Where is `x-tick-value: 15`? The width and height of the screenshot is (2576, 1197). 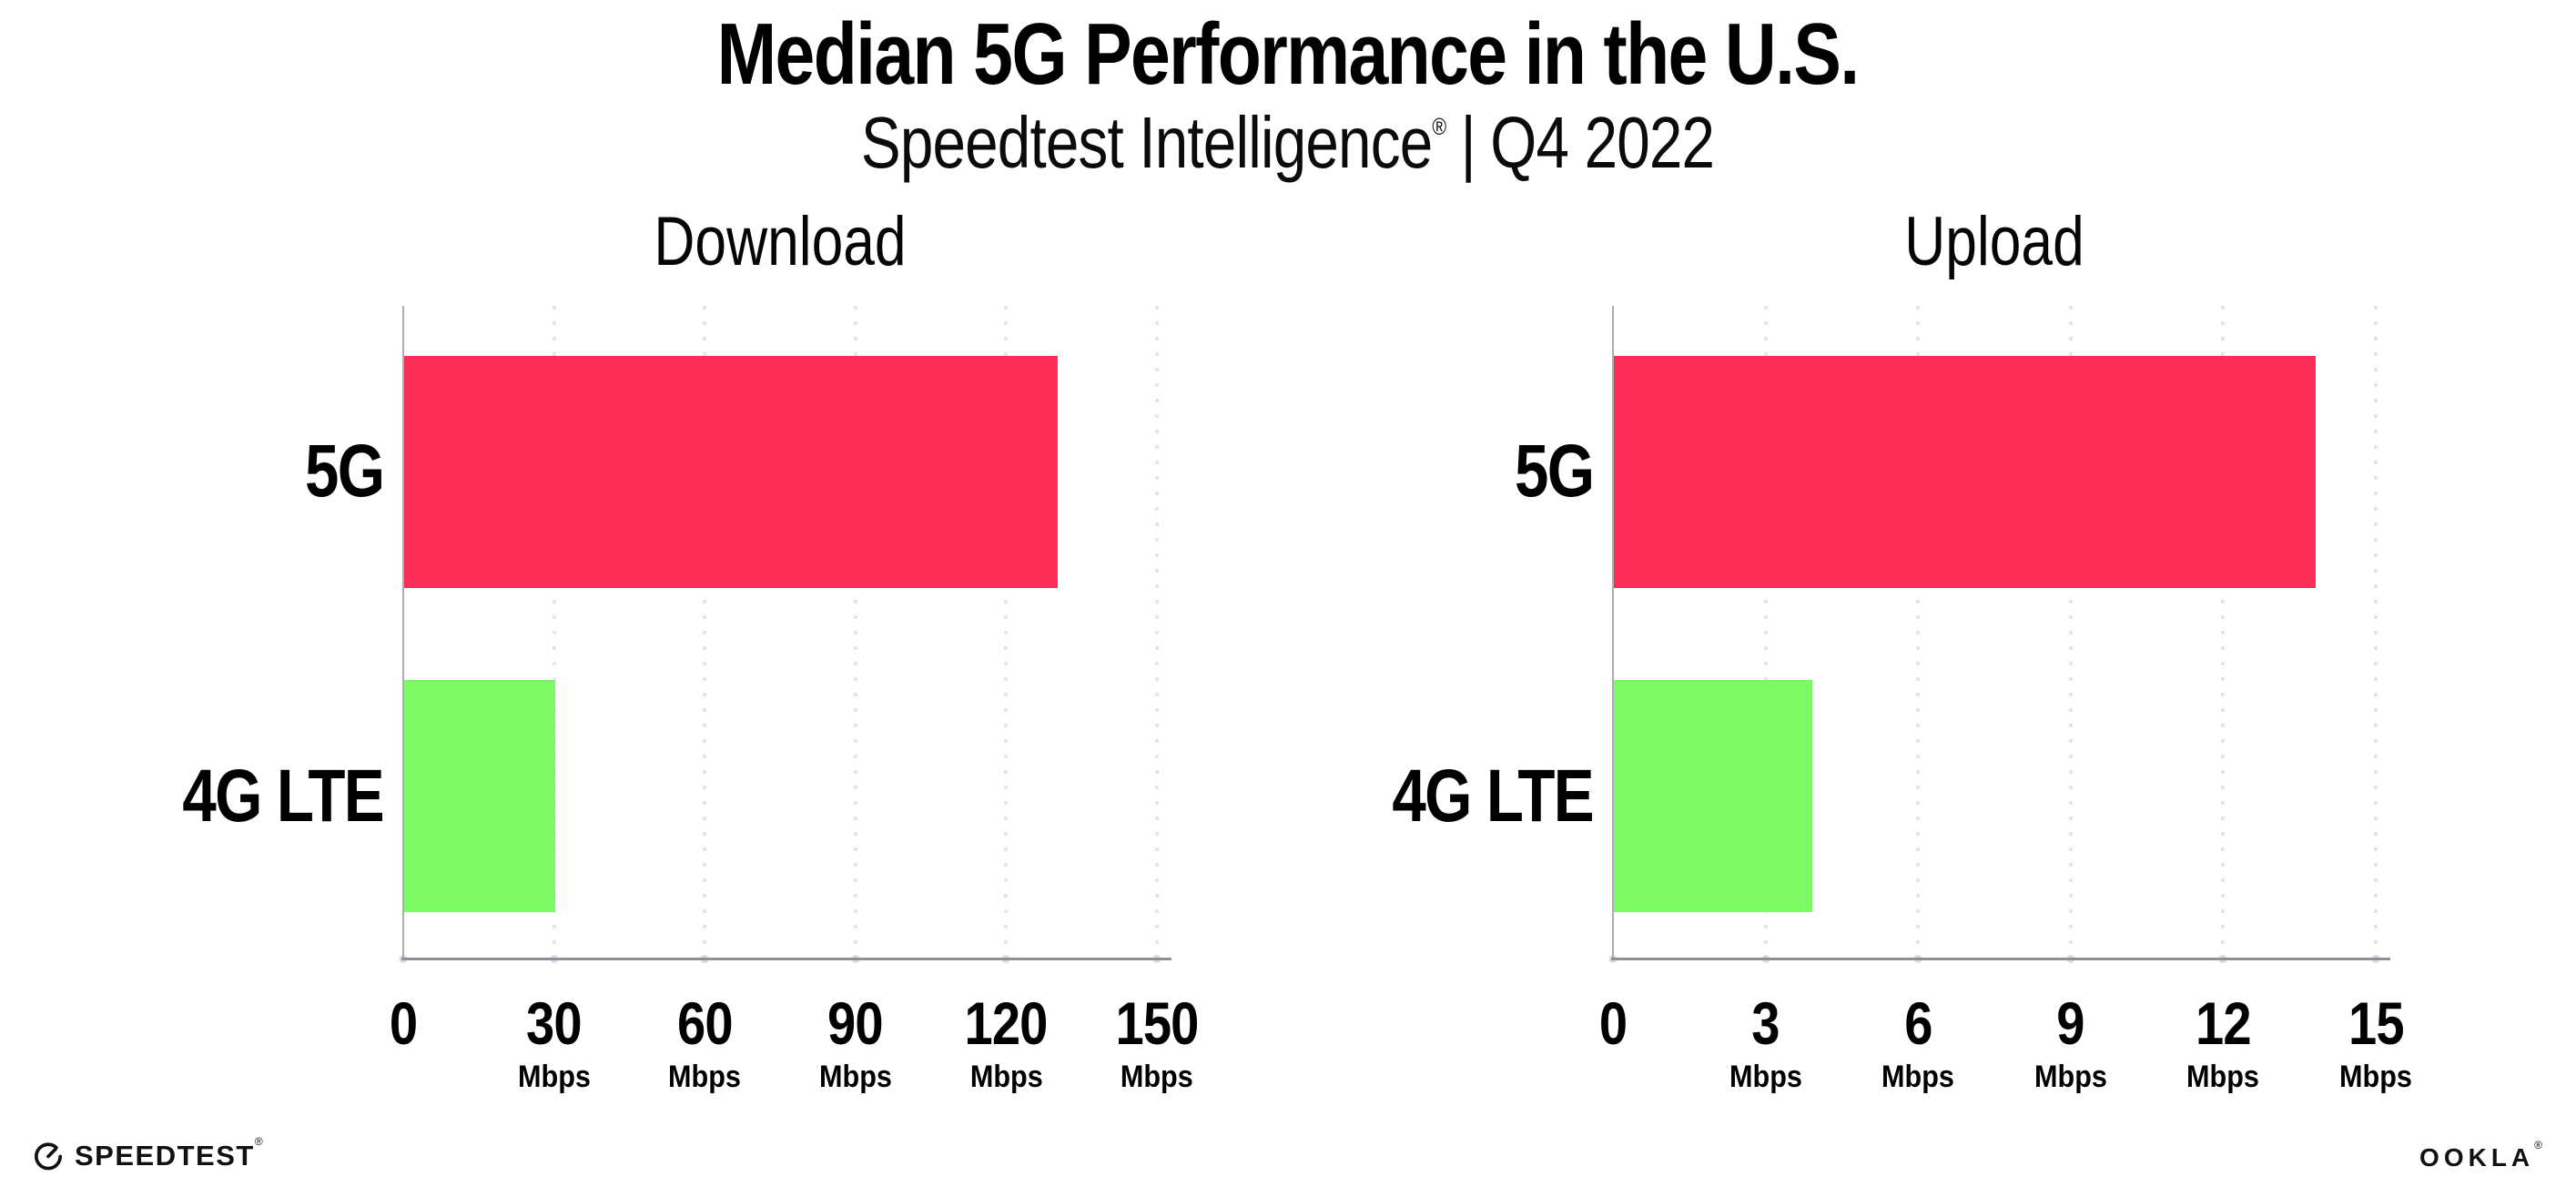 x-tick-value: 15 is located at coordinates (2376, 1023).